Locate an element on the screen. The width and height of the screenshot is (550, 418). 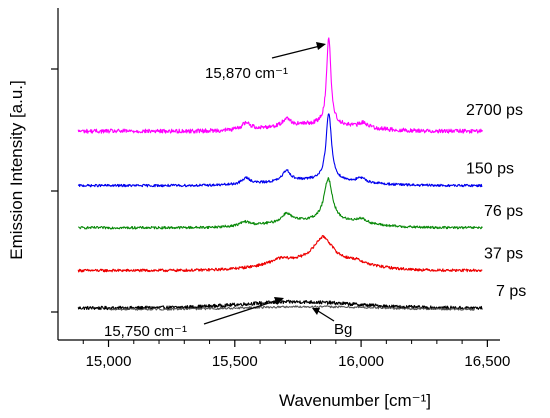
series-label-2700-ps: 2700 ps is located at coordinates (494, 110).